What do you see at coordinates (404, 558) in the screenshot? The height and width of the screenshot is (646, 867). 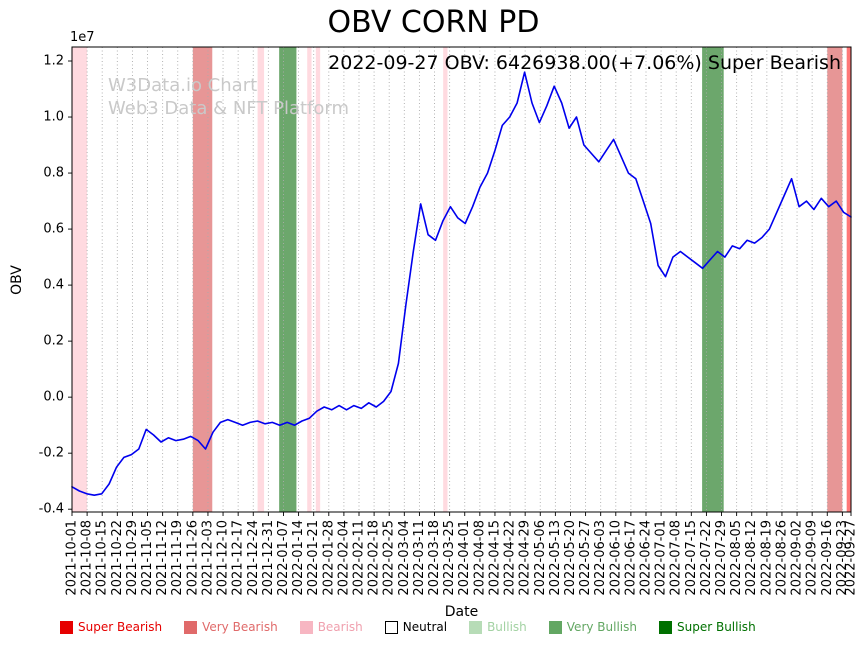 I see `x-tick-label: 2022-03-04` at bounding box center [404, 558].